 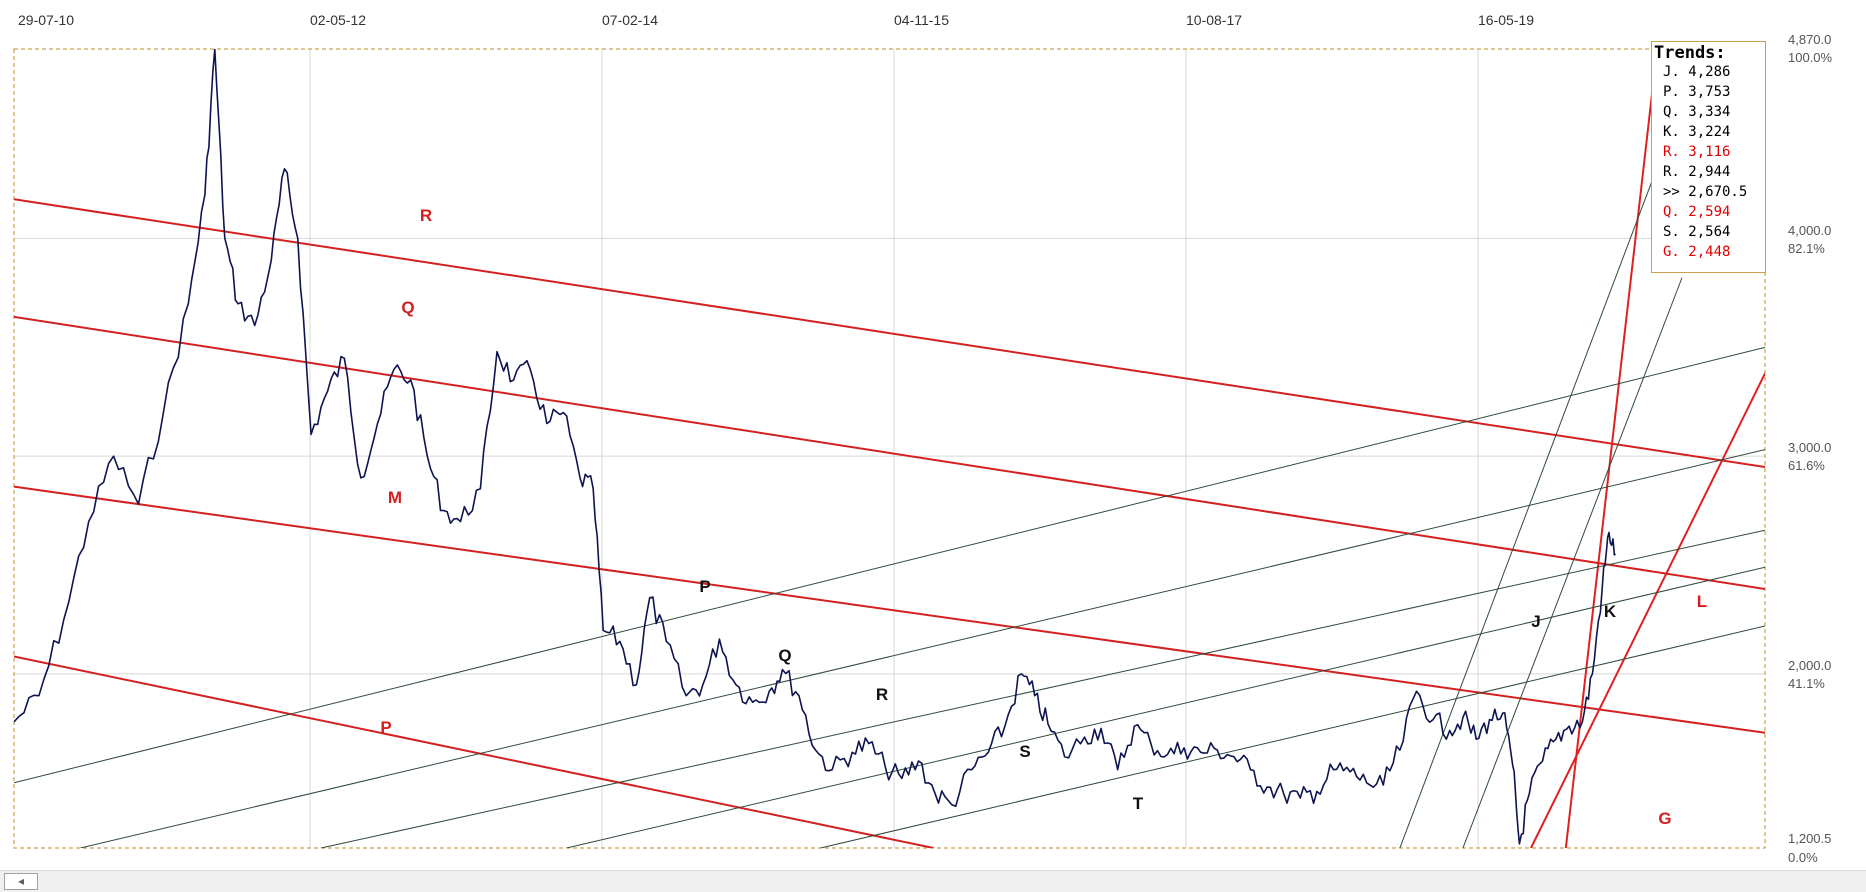 I want to click on y-tick-percent: 82.1%, so click(x=1806, y=248).